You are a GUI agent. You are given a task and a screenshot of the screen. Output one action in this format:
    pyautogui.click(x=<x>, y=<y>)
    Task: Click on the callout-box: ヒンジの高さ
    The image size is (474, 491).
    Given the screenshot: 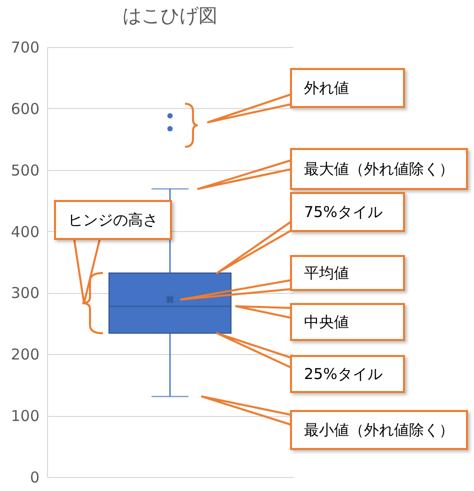 What is the action you would take?
    pyautogui.click(x=113, y=220)
    